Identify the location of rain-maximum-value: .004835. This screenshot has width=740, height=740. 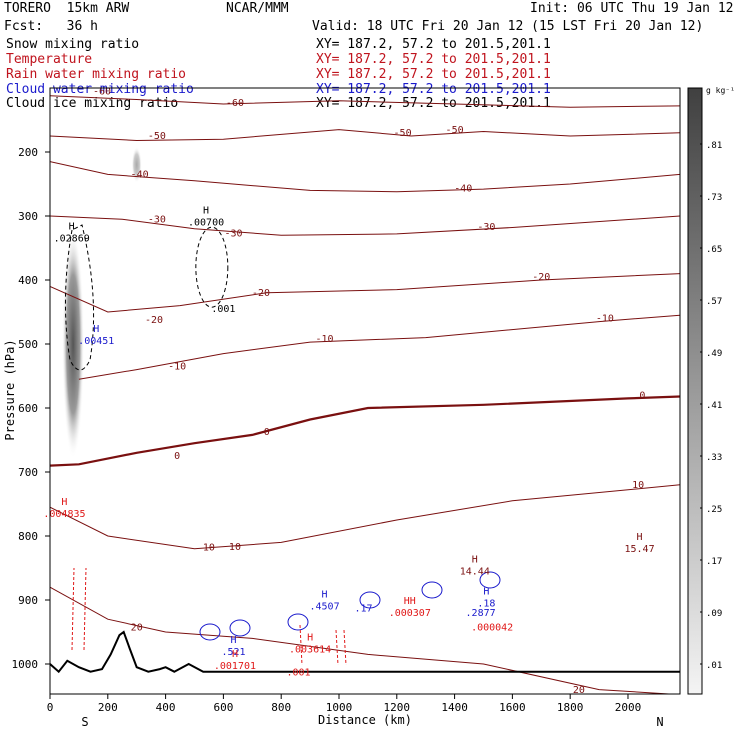
(64, 514).